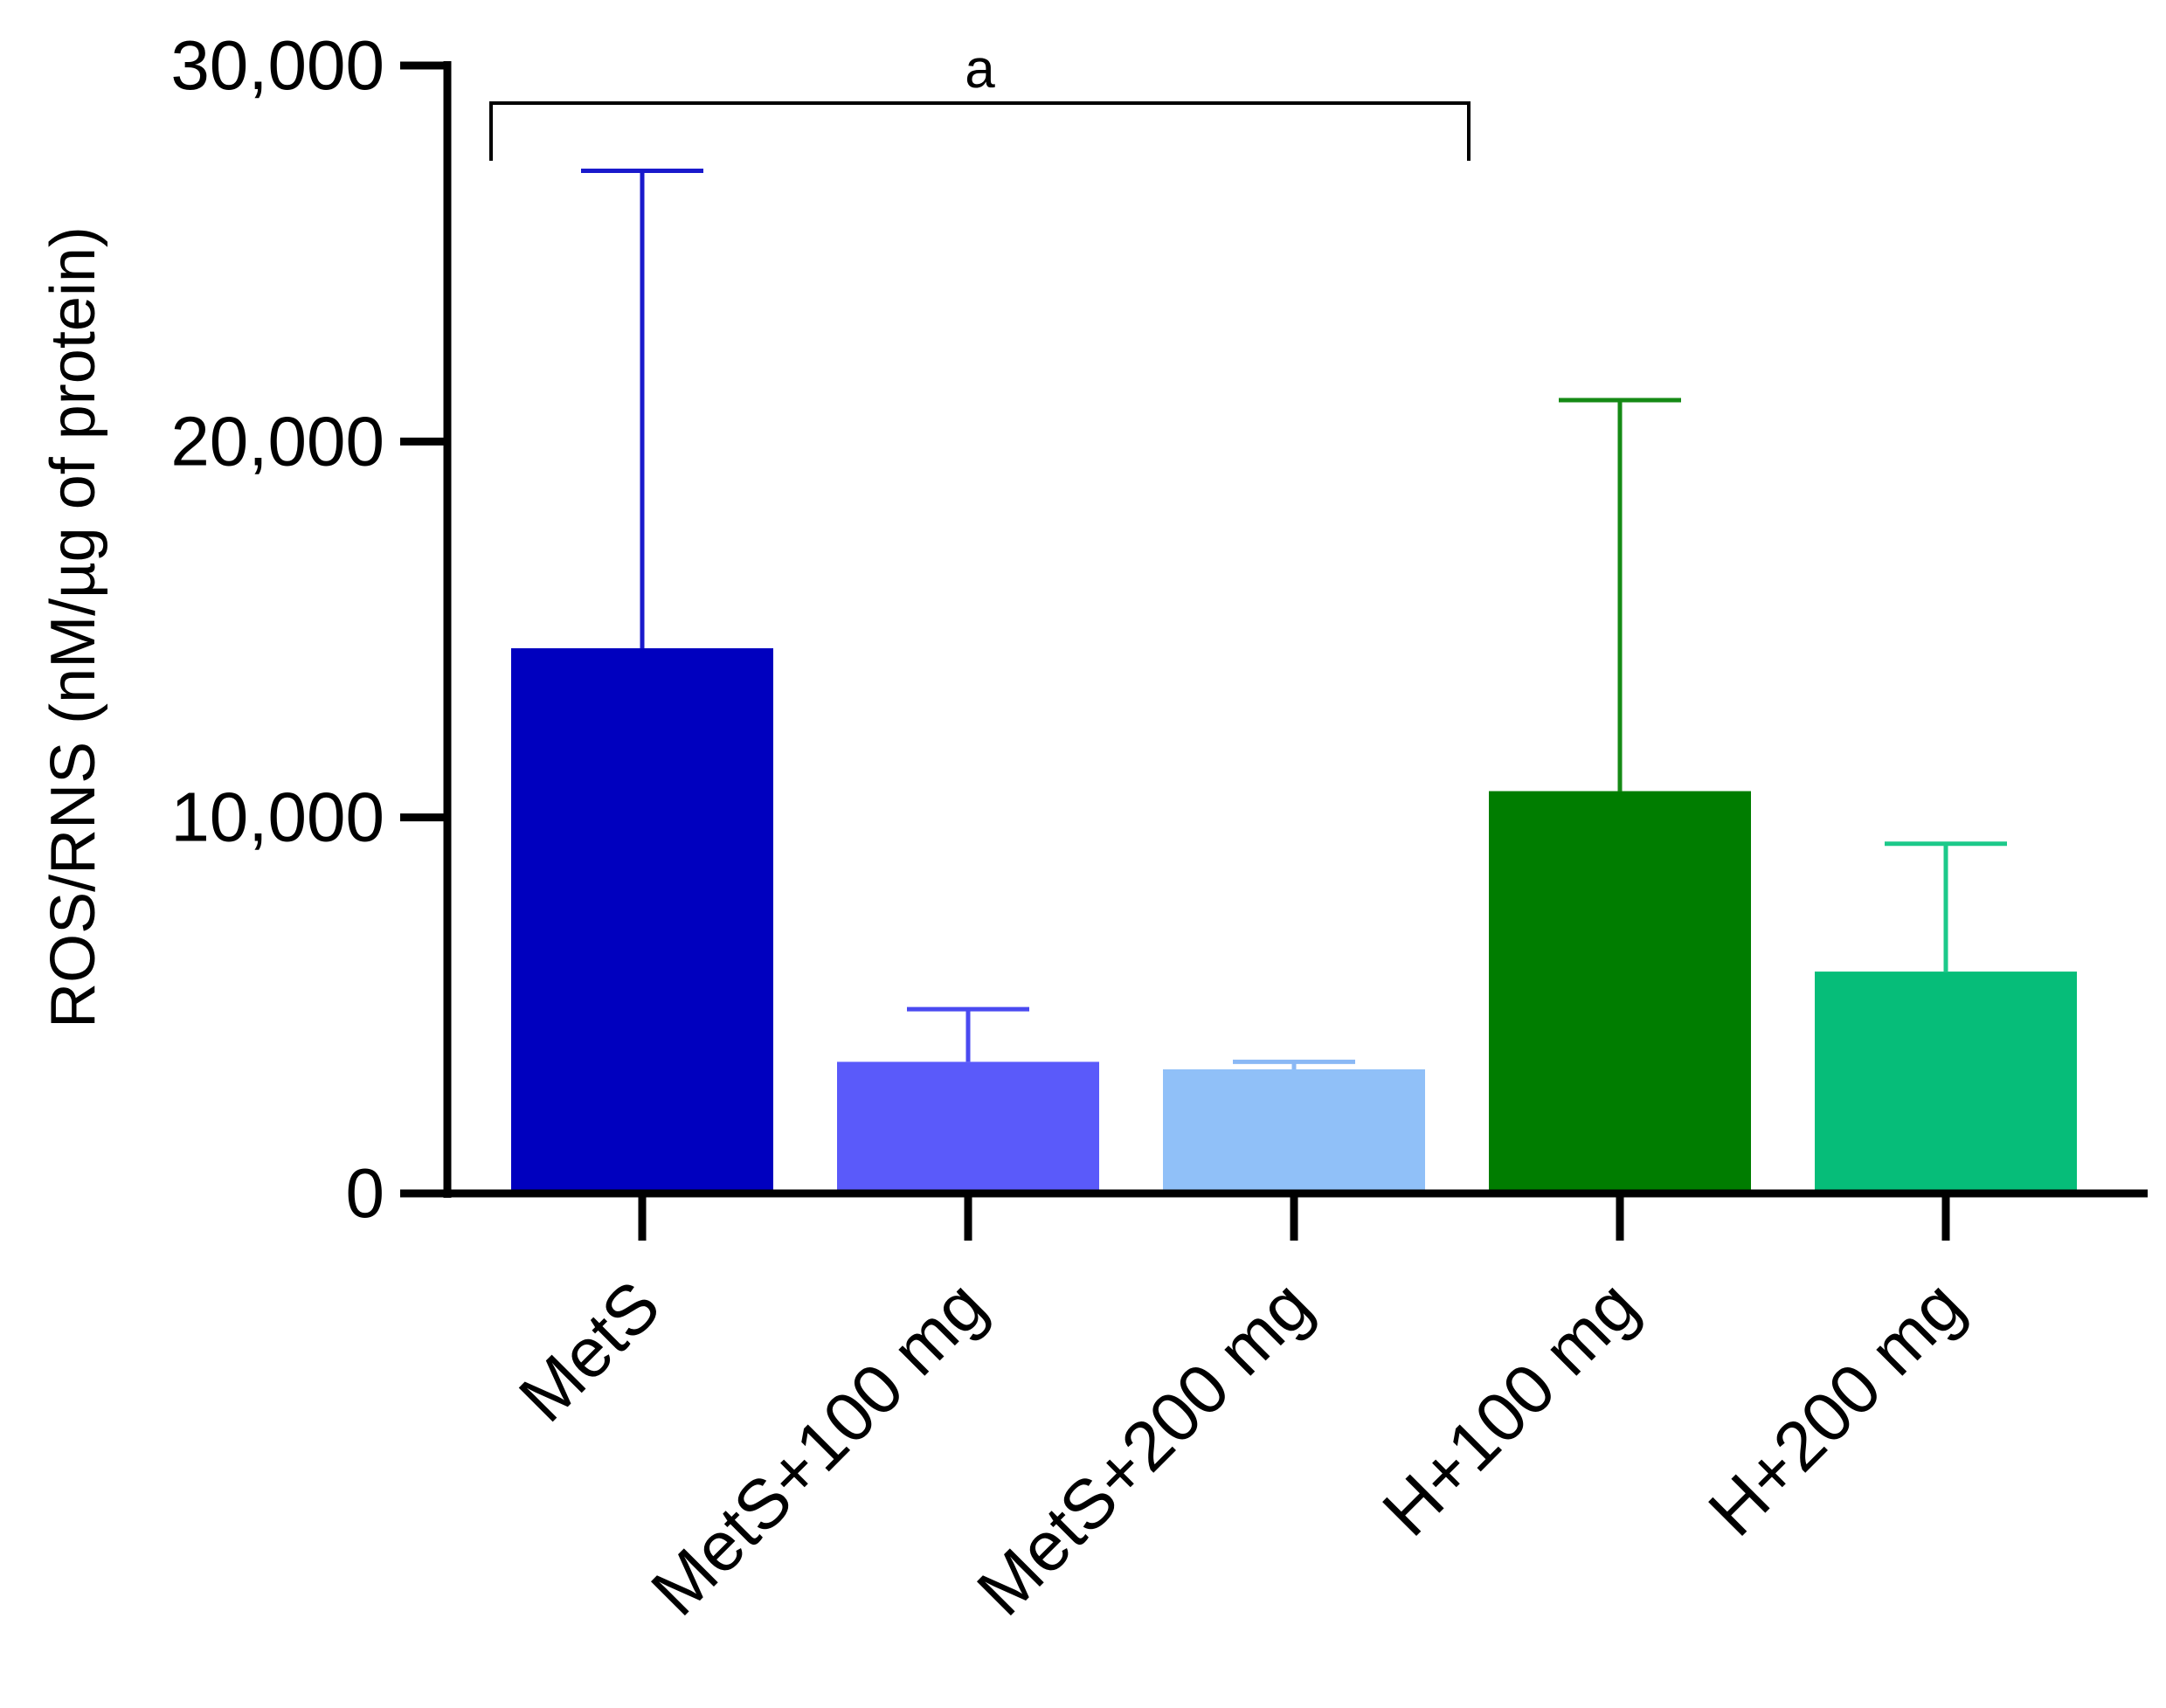 The height and width of the screenshot is (1708, 2166). Describe the element at coordinates (365, 1193) in the screenshot. I see `y-tick-label: 0` at that location.